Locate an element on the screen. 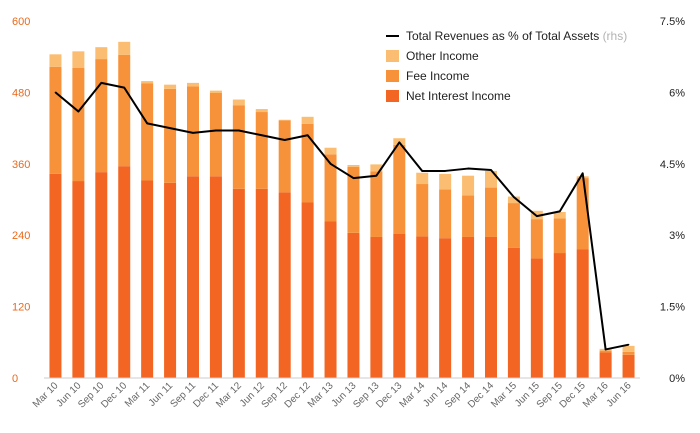 This screenshot has width=700, height=433. y-right-tick-0: 0% is located at coordinates (677, 379).